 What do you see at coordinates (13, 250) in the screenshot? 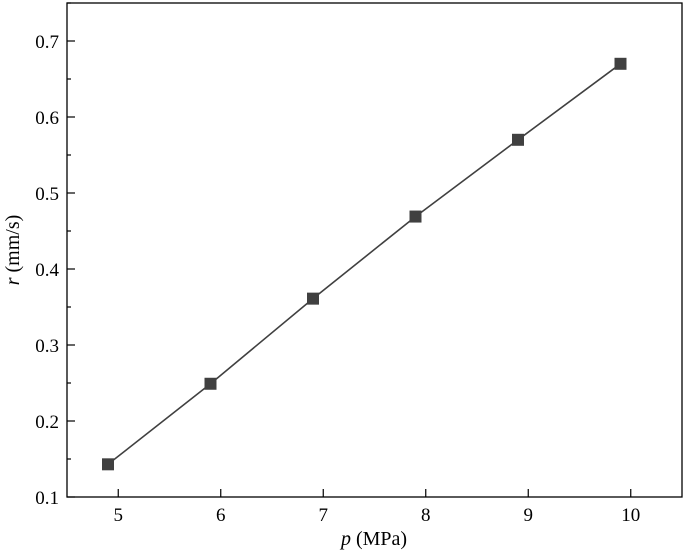
I see `y-axis-label: r (mm/s)` at bounding box center [13, 250].